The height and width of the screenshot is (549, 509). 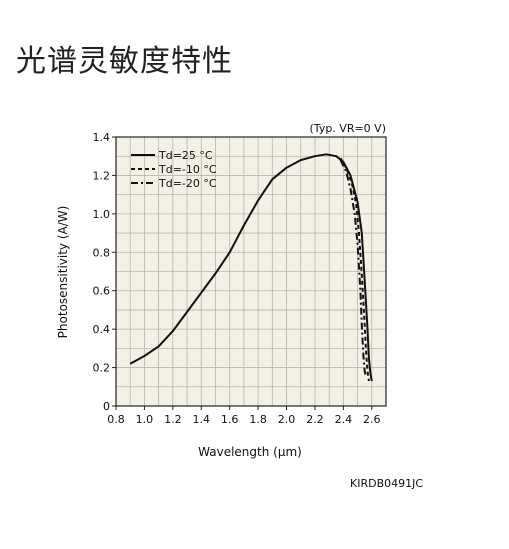 I want to click on x-tick-label: 1.8, so click(x=258, y=419).